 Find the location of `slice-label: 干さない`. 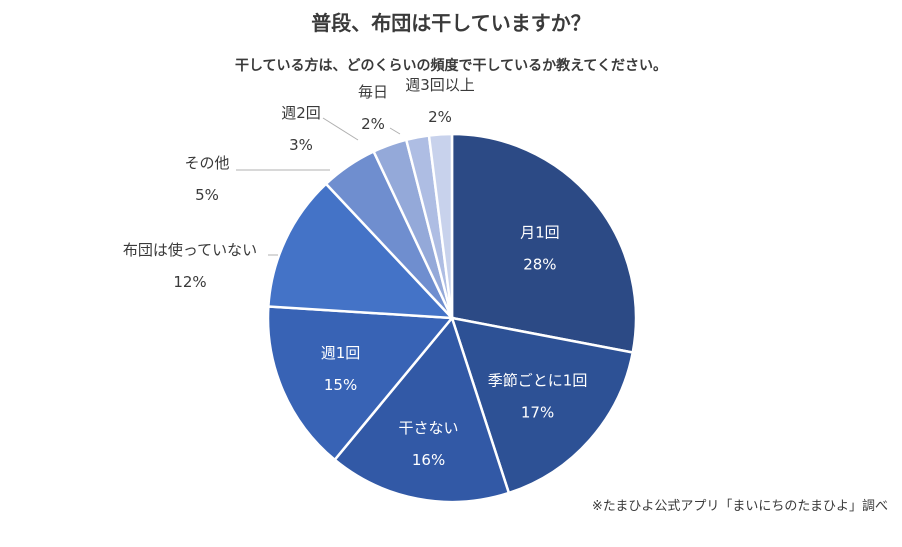

slice-label: 干さない is located at coordinates (429, 428).